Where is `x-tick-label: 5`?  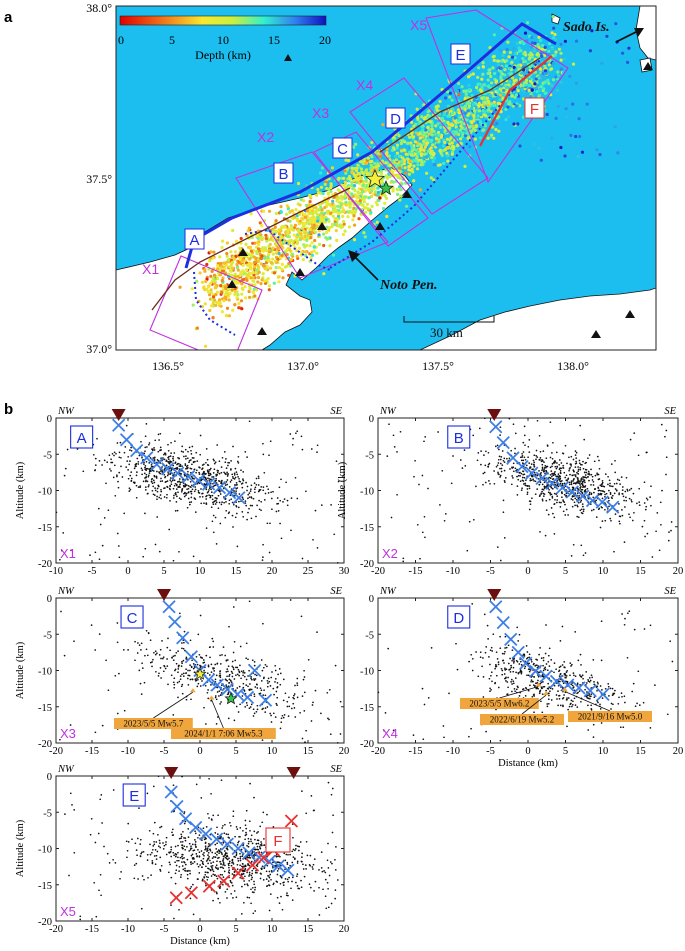 x-tick-label: 5 is located at coordinates (565, 571).